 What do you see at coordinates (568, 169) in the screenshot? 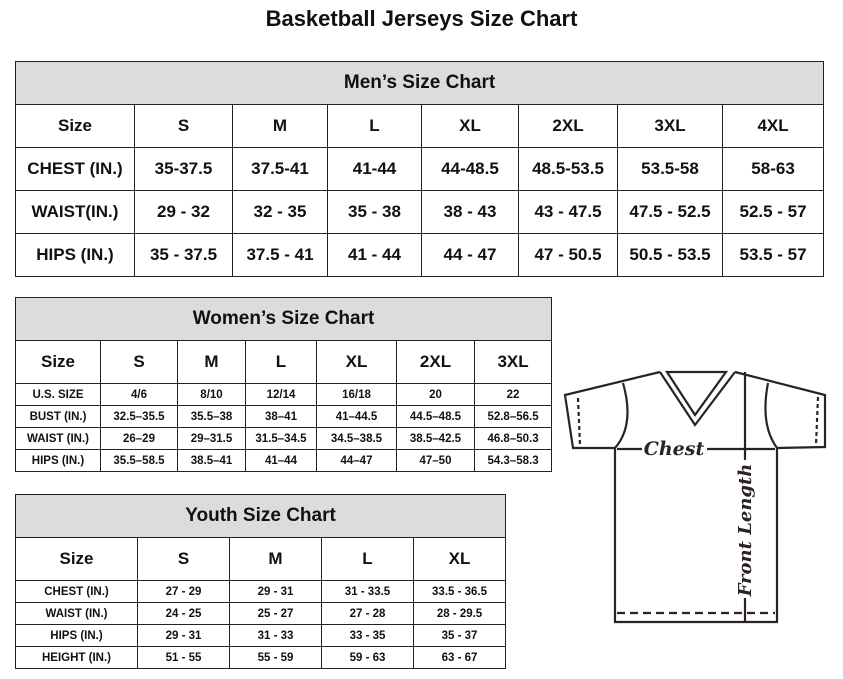
I see `table-cell: 48.5-53.5` at bounding box center [568, 169].